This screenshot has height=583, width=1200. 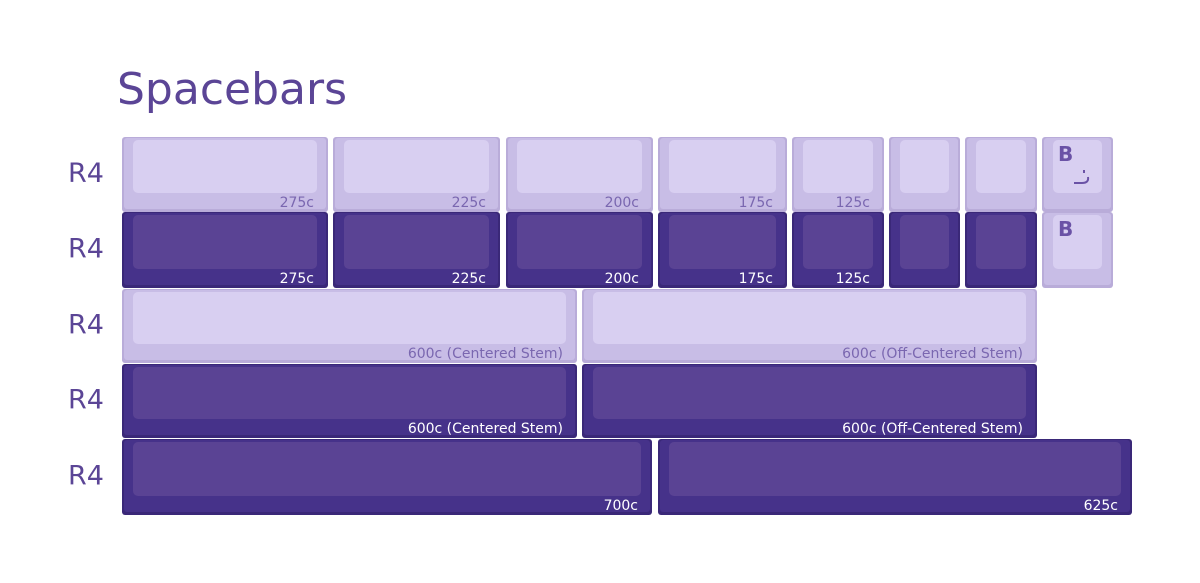 What do you see at coordinates (621, 506) in the screenshot?
I see `key-label: 700c` at bounding box center [621, 506].